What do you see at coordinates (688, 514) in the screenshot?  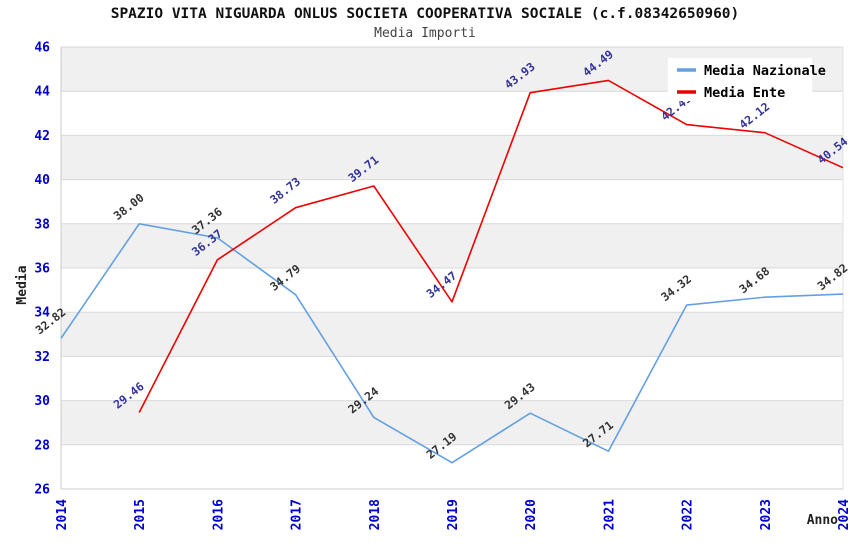 I see `x-tick-label: 2022` at bounding box center [688, 514].